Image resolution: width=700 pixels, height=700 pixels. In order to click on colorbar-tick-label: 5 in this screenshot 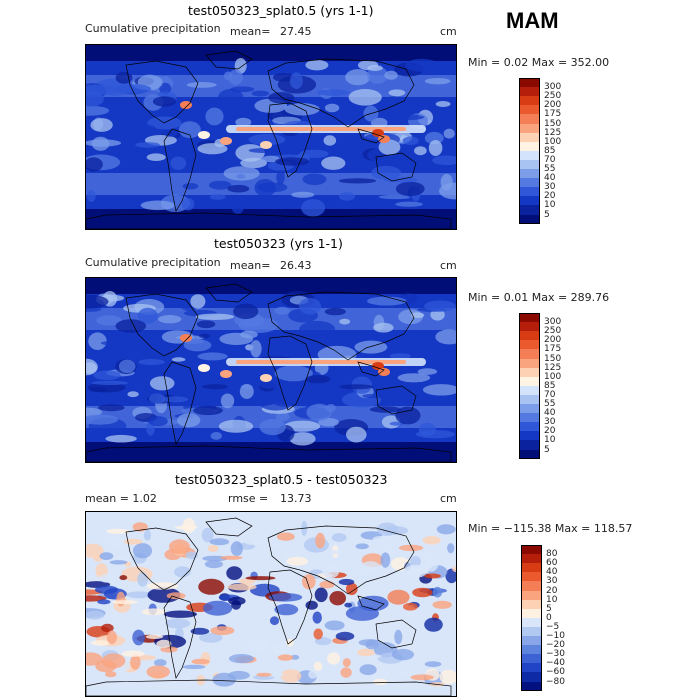, I will do `click(547, 214)`.